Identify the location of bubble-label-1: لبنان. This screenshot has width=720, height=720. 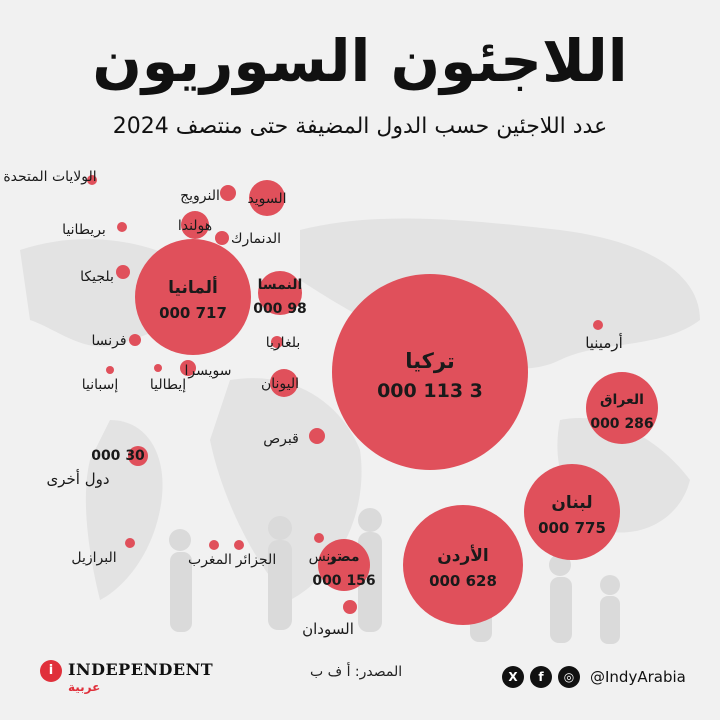
(571, 503).